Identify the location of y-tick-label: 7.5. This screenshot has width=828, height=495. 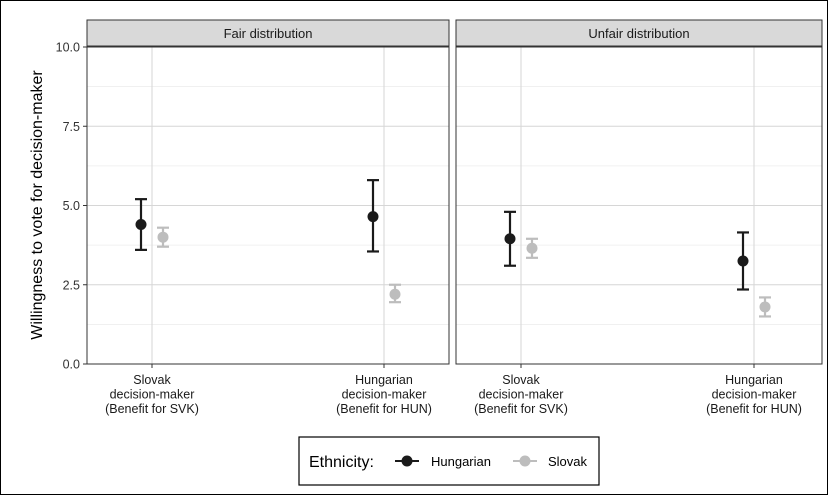
(71, 127).